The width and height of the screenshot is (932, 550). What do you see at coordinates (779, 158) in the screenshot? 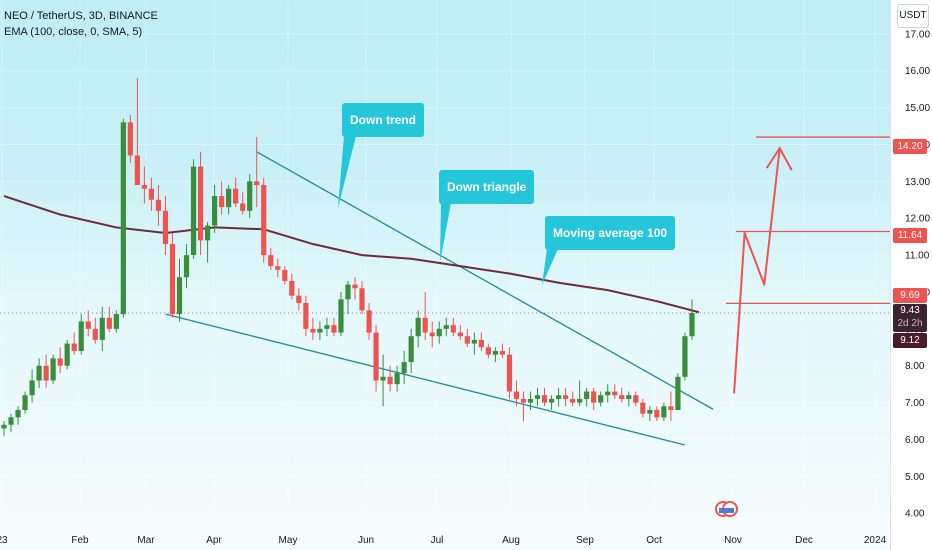
I see `projection-arrowhead` at bounding box center [779, 158].